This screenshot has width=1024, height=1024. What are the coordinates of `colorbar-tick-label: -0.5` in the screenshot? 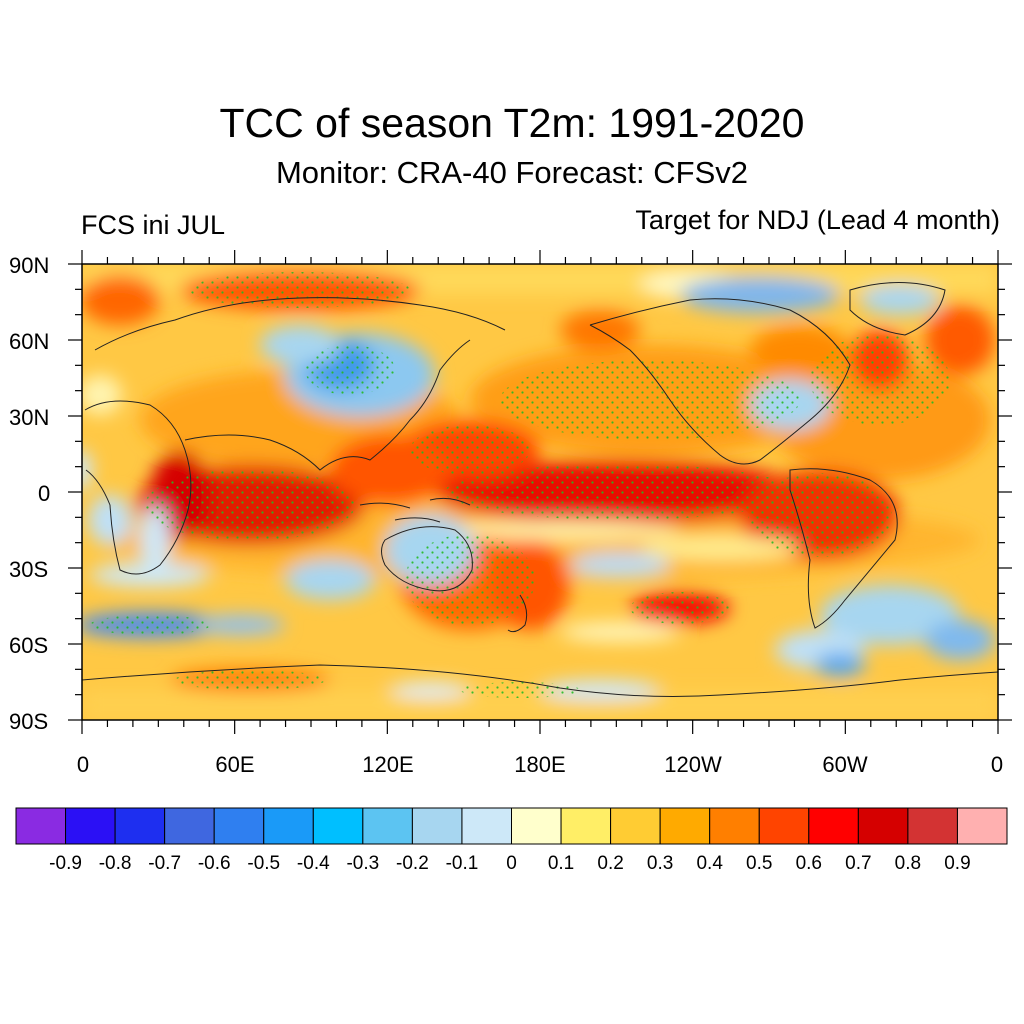 It's located at (264, 863).